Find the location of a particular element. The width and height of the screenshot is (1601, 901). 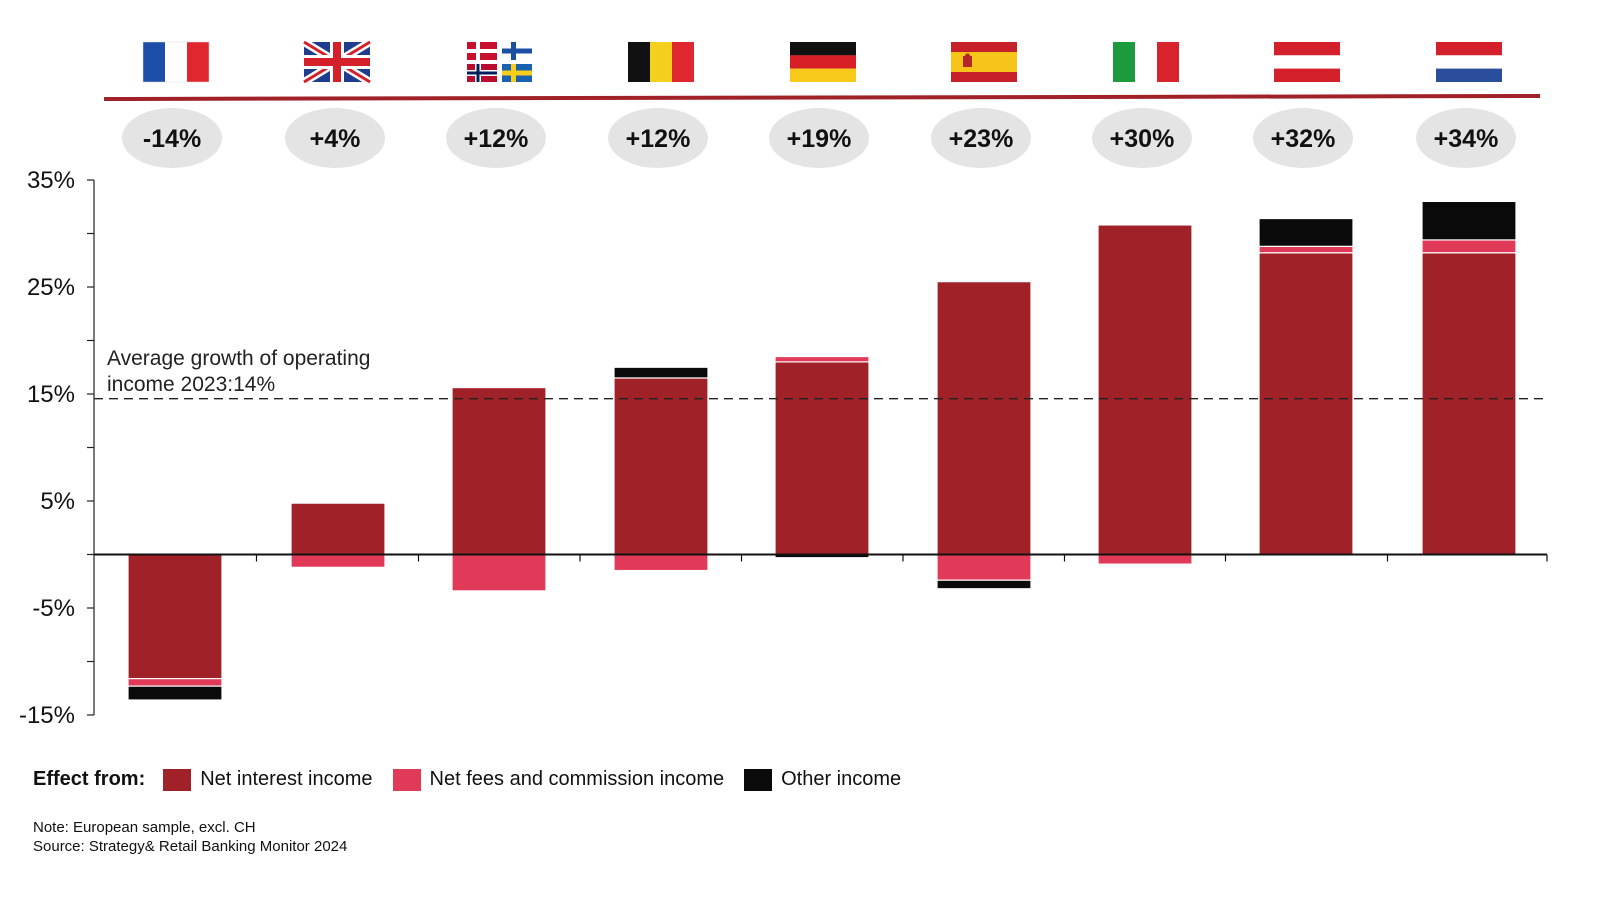

y-tick-label: 5% is located at coordinates (57, 501).